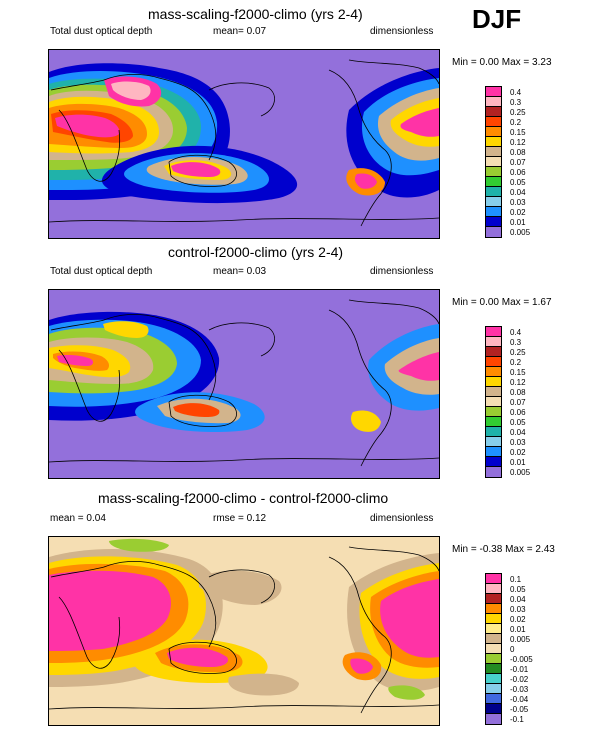 The height and width of the screenshot is (729, 612). Describe the element at coordinates (518, 382) in the screenshot. I see `panel-2-legend-tick: 0.12` at that location.